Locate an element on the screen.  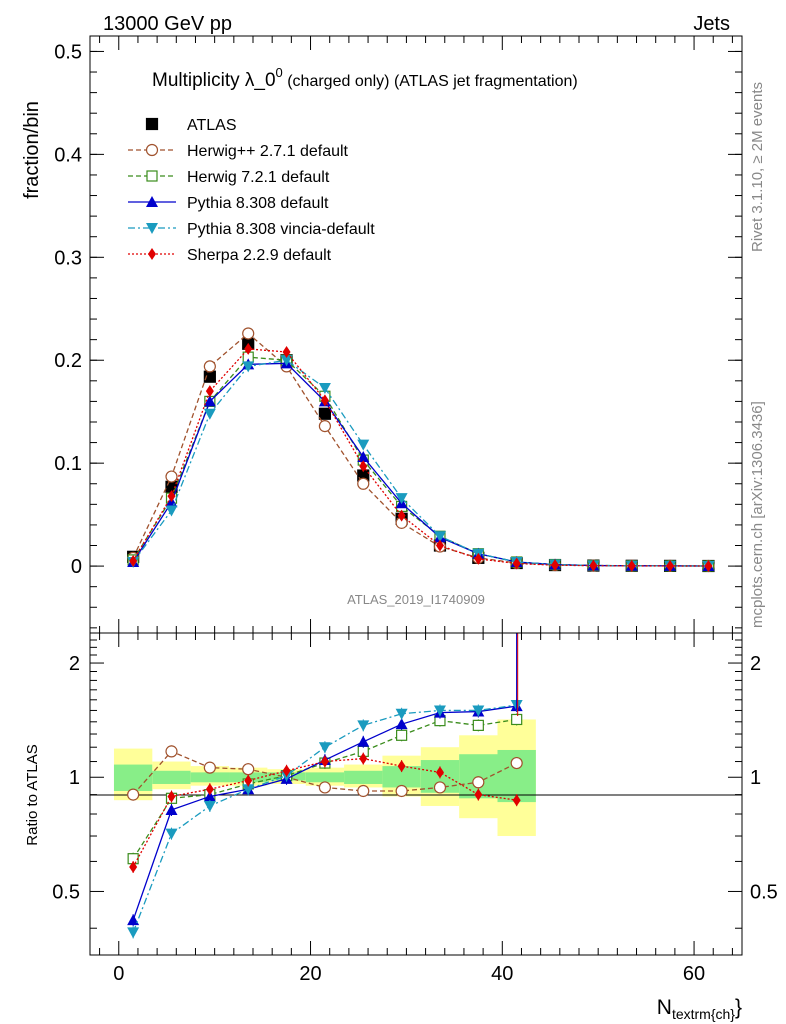
x-axis-label: Ntextrm{ch}} is located at coordinates (699, 1009).